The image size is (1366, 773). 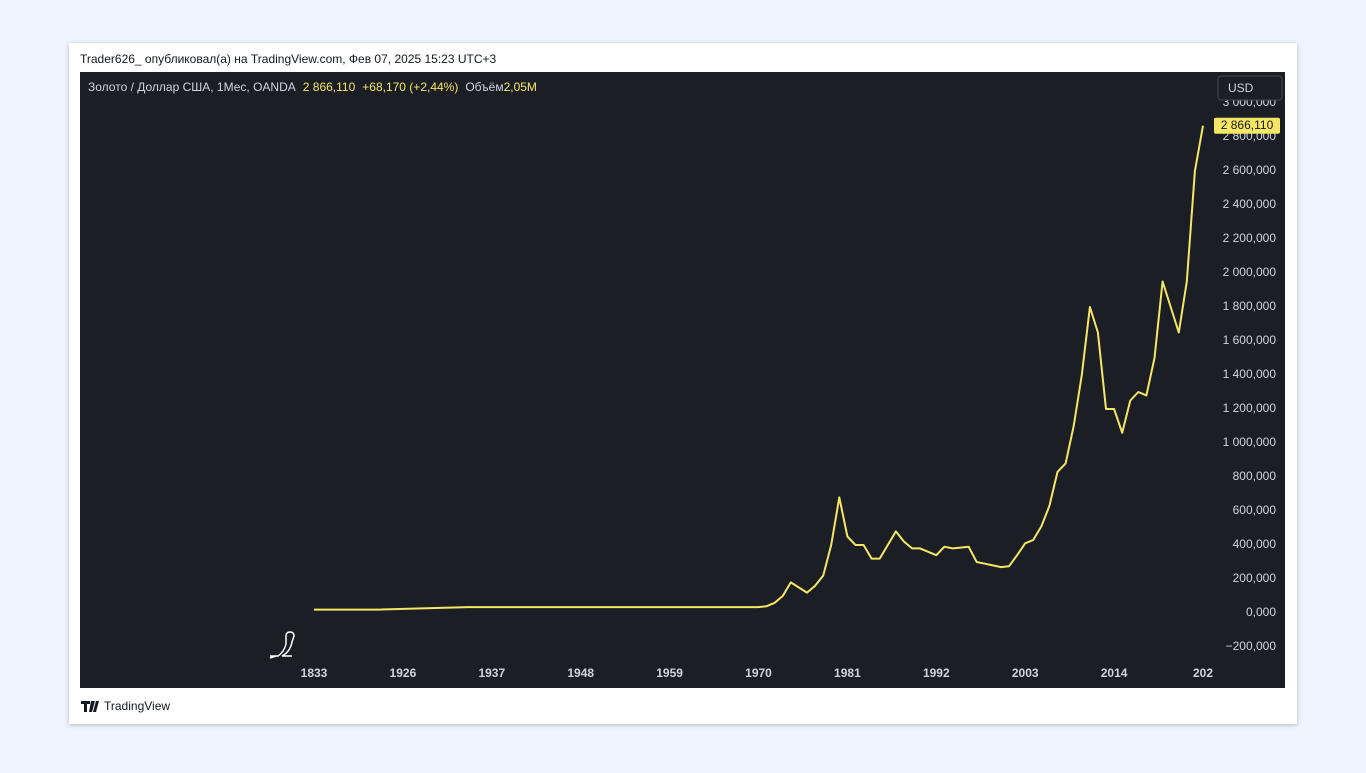 What do you see at coordinates (90, 706) in the screenshot?
I see `brand-mark` at bounding box center [90, 706].